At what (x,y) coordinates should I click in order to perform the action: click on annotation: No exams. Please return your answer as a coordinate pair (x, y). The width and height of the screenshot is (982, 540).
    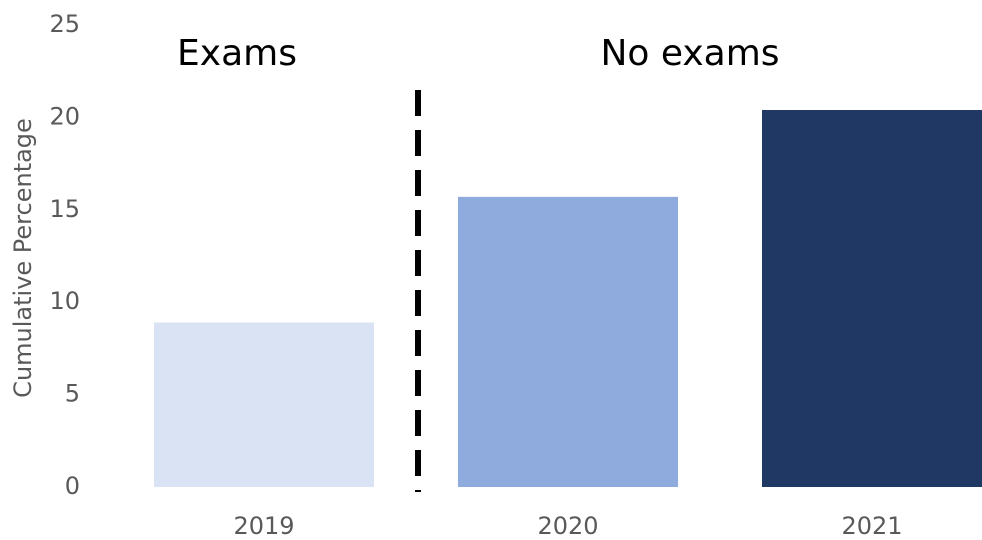
    Looking at the image, I should click on (689, 53).